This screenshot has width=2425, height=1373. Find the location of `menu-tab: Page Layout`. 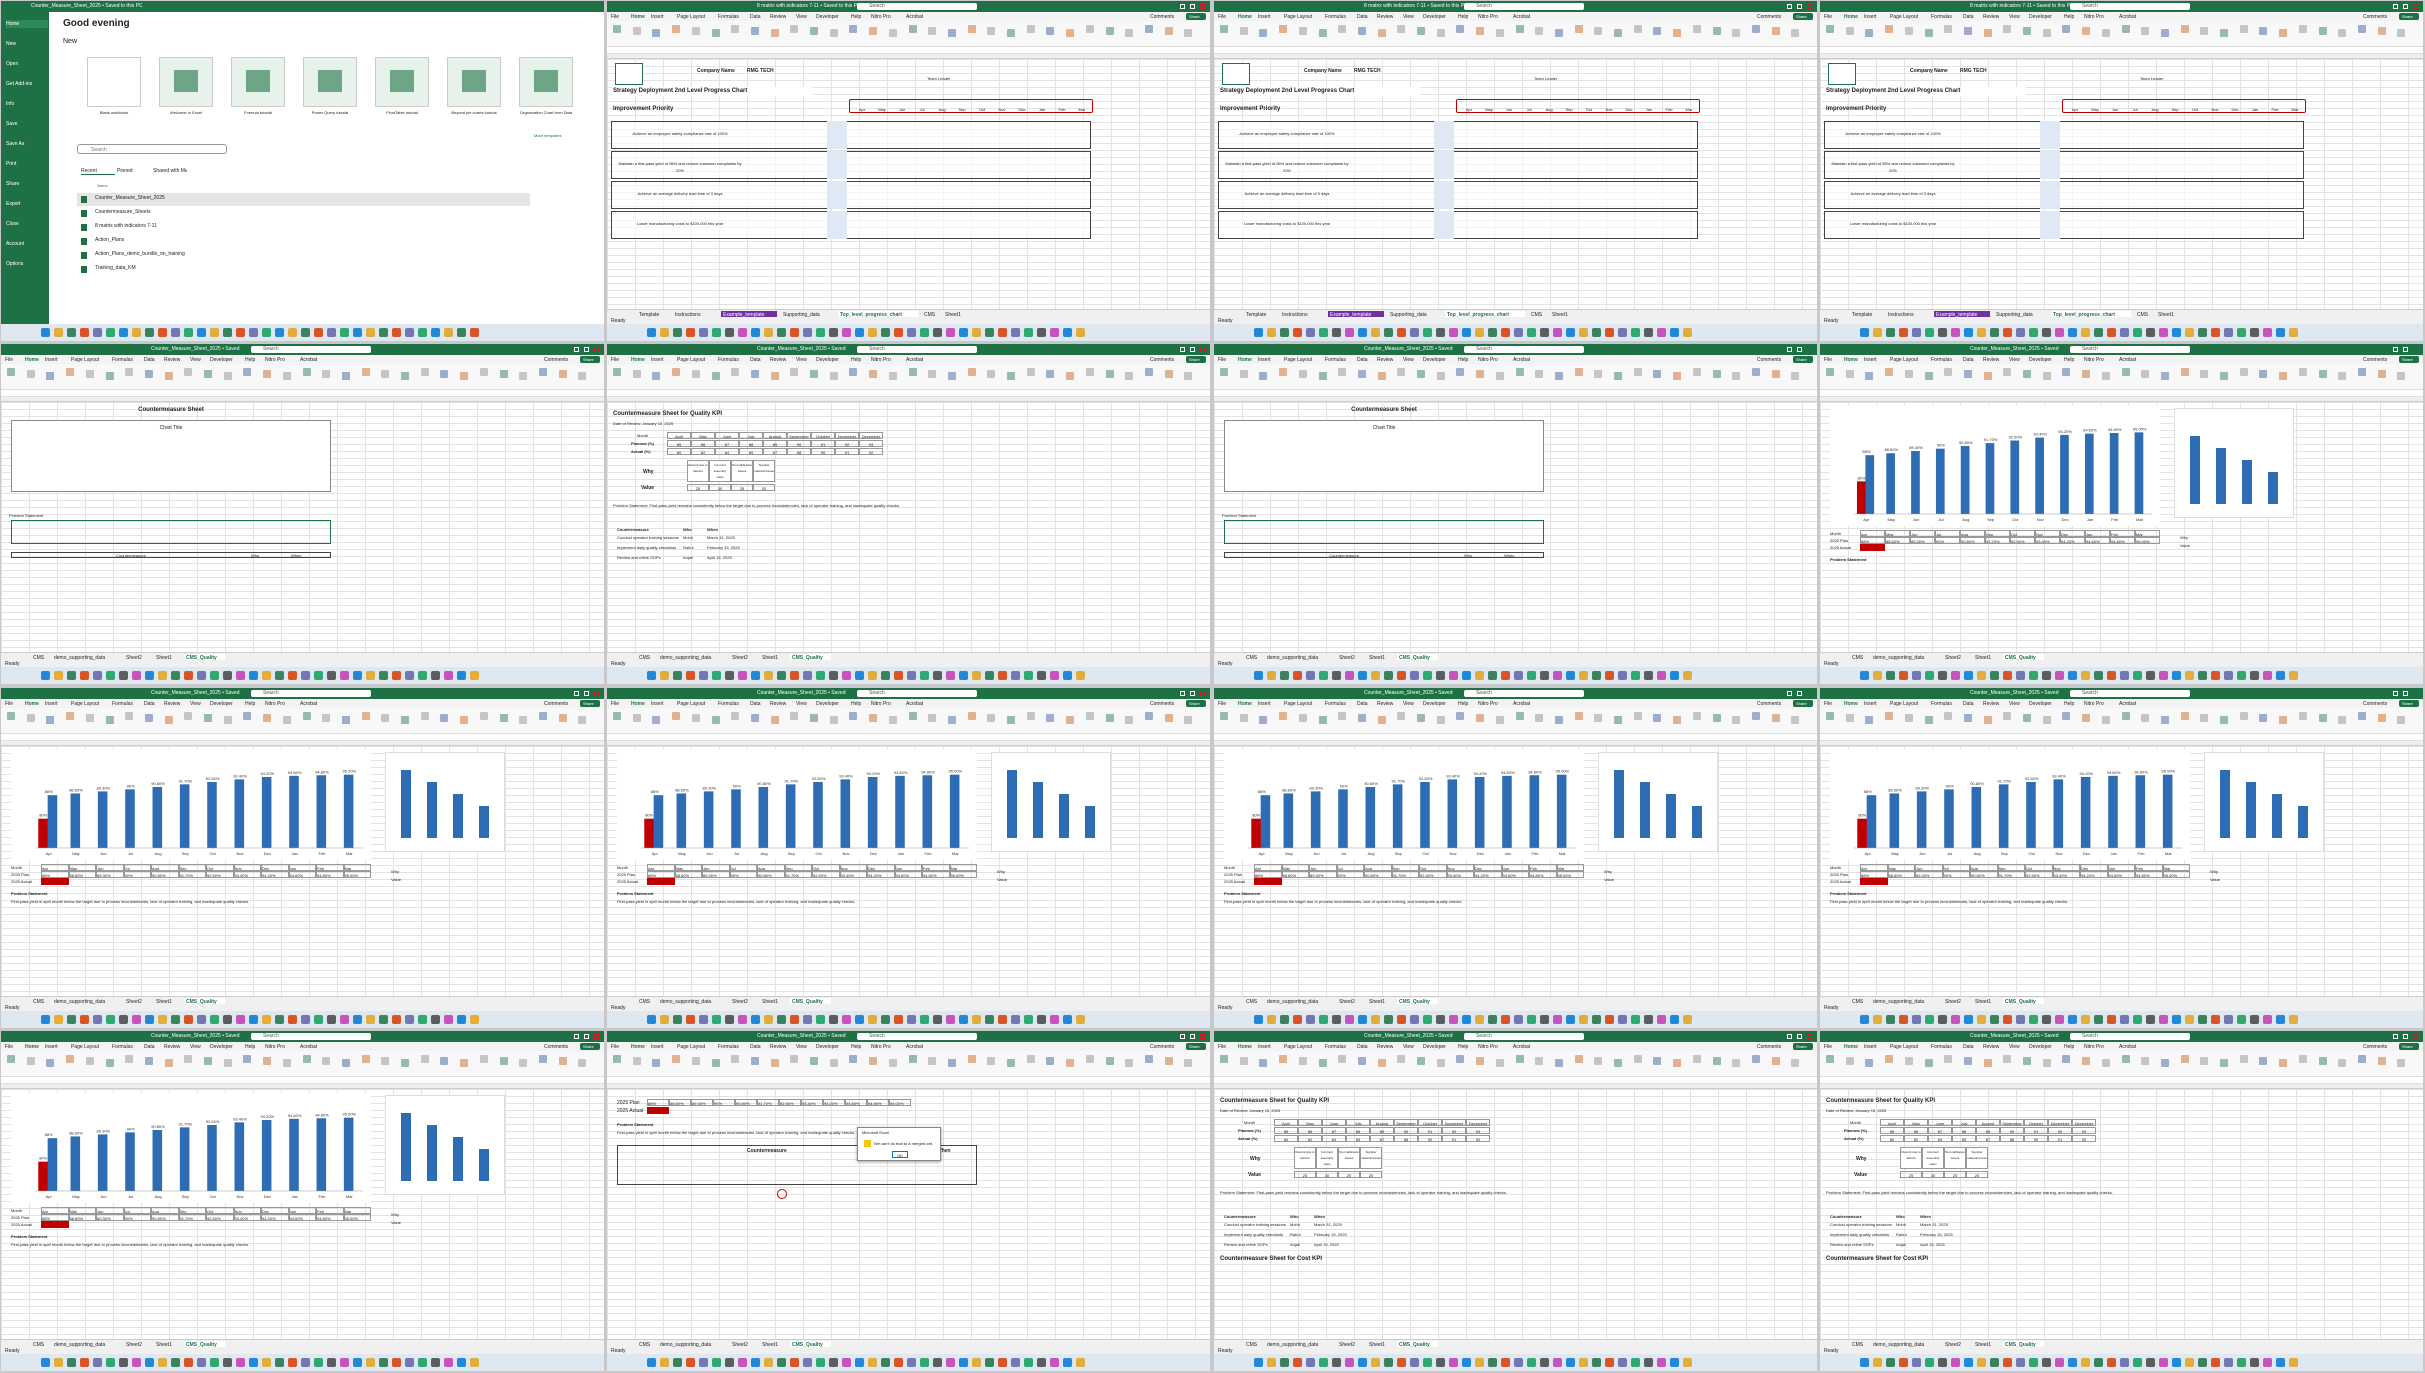

menu-tab: Page Layout is located at coordinates (691, 360).